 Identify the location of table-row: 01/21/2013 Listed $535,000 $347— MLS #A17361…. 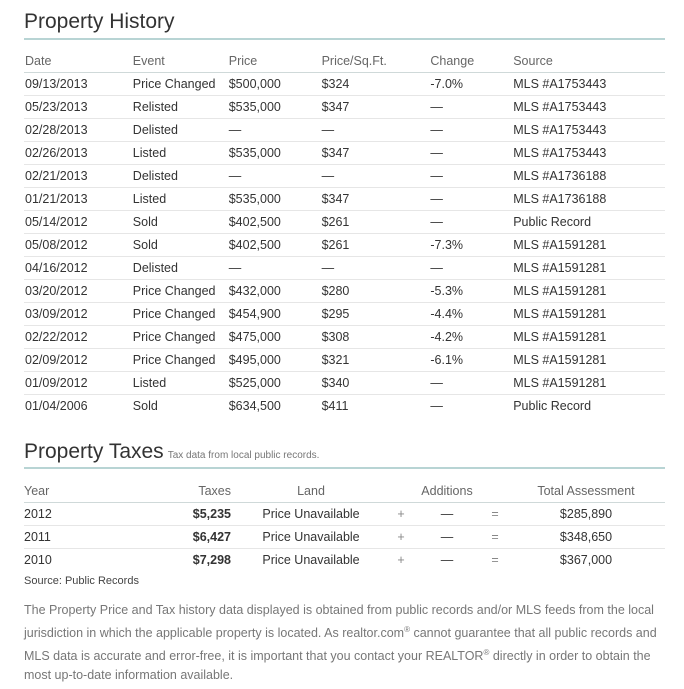
(344, 199).